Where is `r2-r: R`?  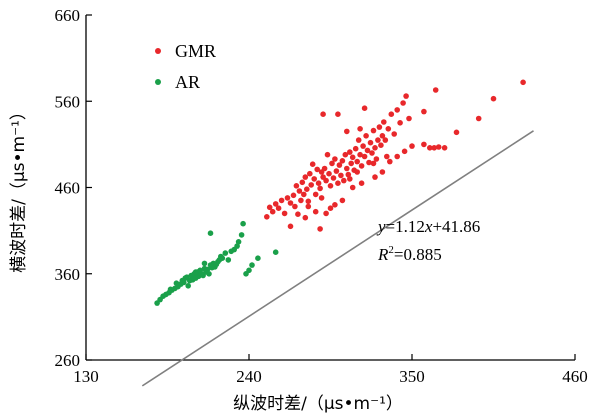 r2-r: R is located at coordinates (383, 254).